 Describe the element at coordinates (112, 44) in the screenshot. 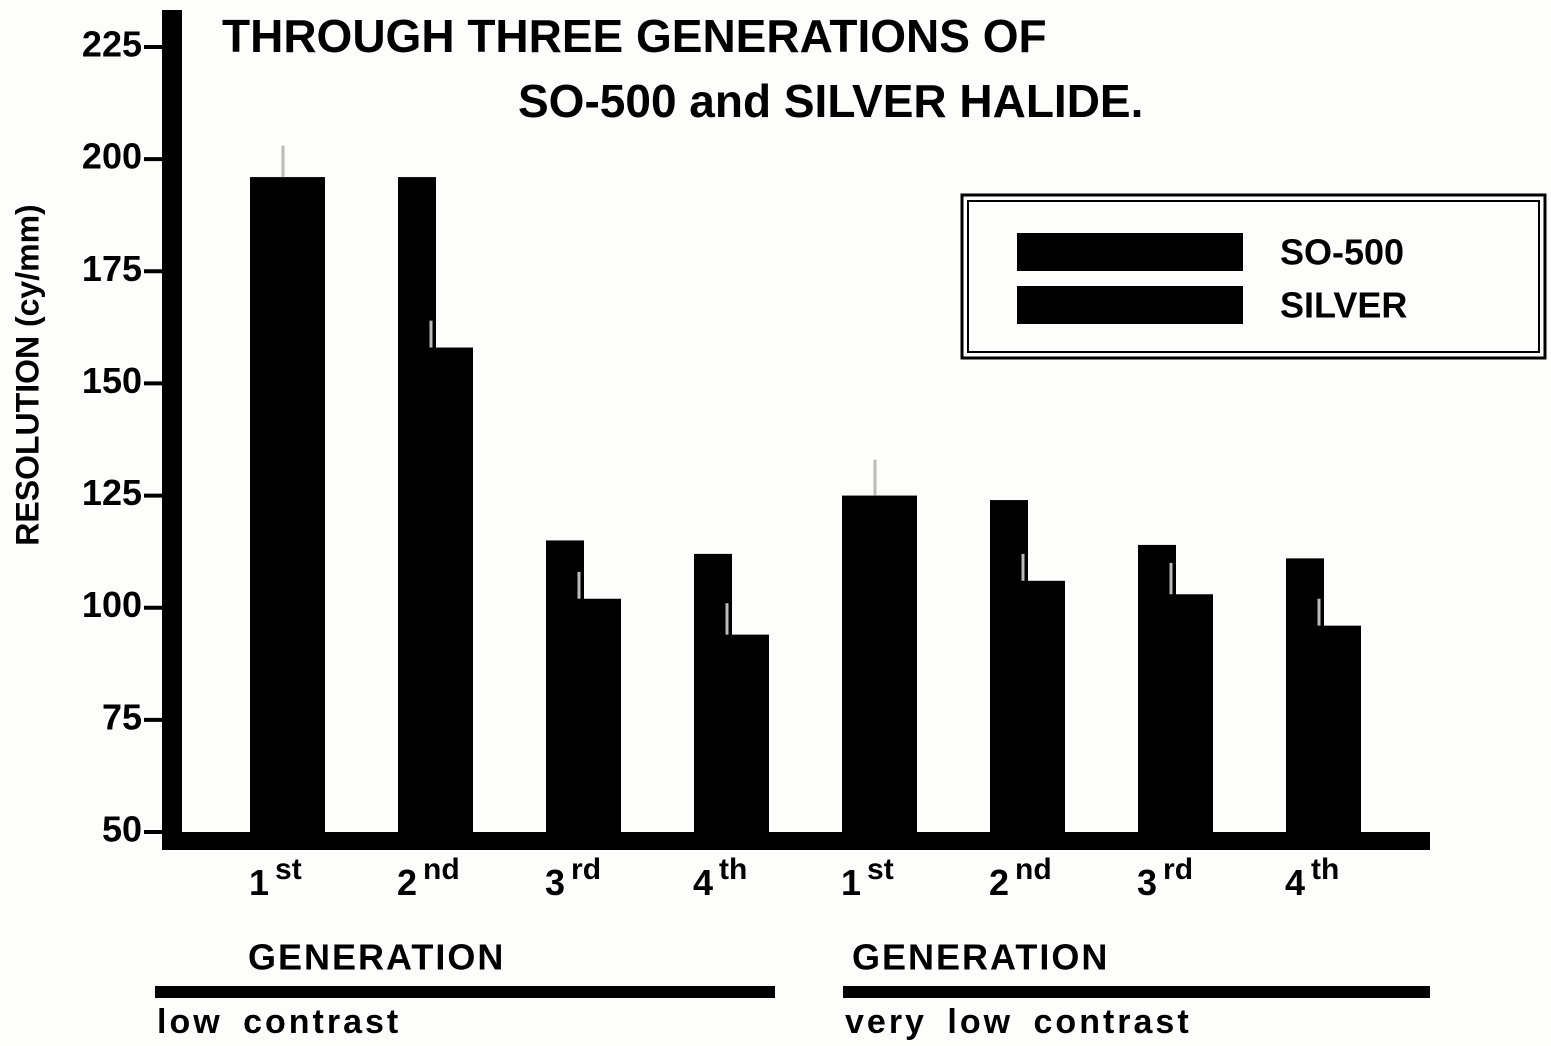

I see `y-tick-label: 225` at that location.